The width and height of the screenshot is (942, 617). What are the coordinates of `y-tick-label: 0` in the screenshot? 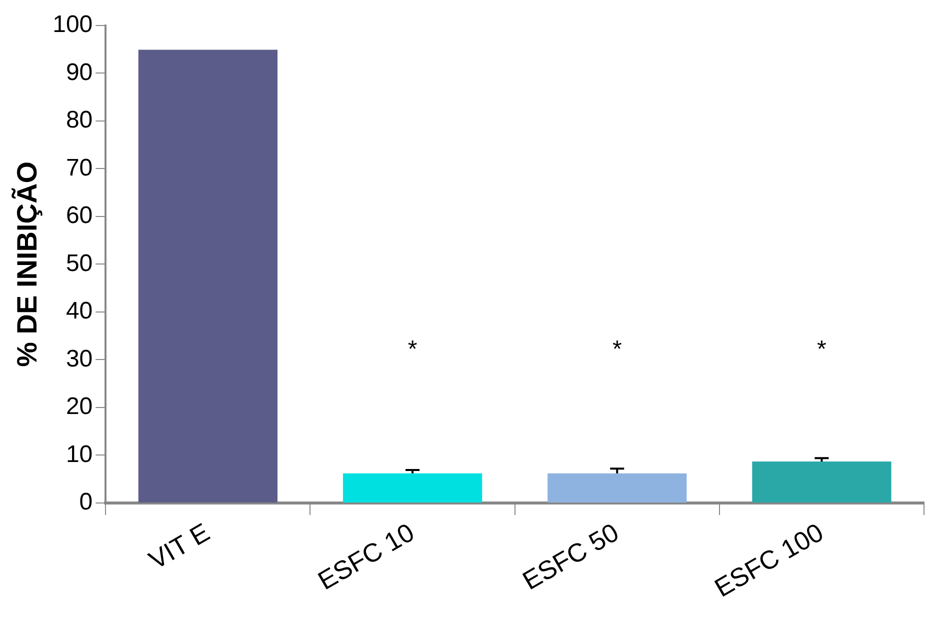 It's located at (86, 502).